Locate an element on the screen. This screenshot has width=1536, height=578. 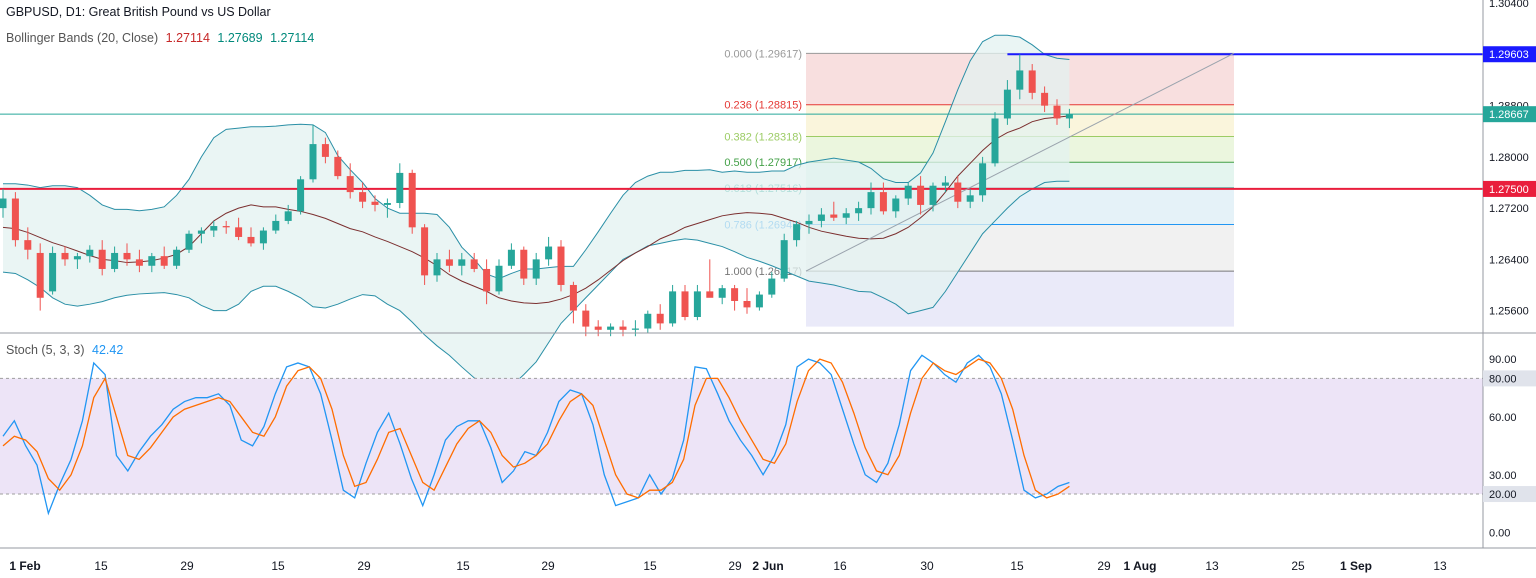
stoch-tick-label: 90.00 is located at coordinates (1503, 360).